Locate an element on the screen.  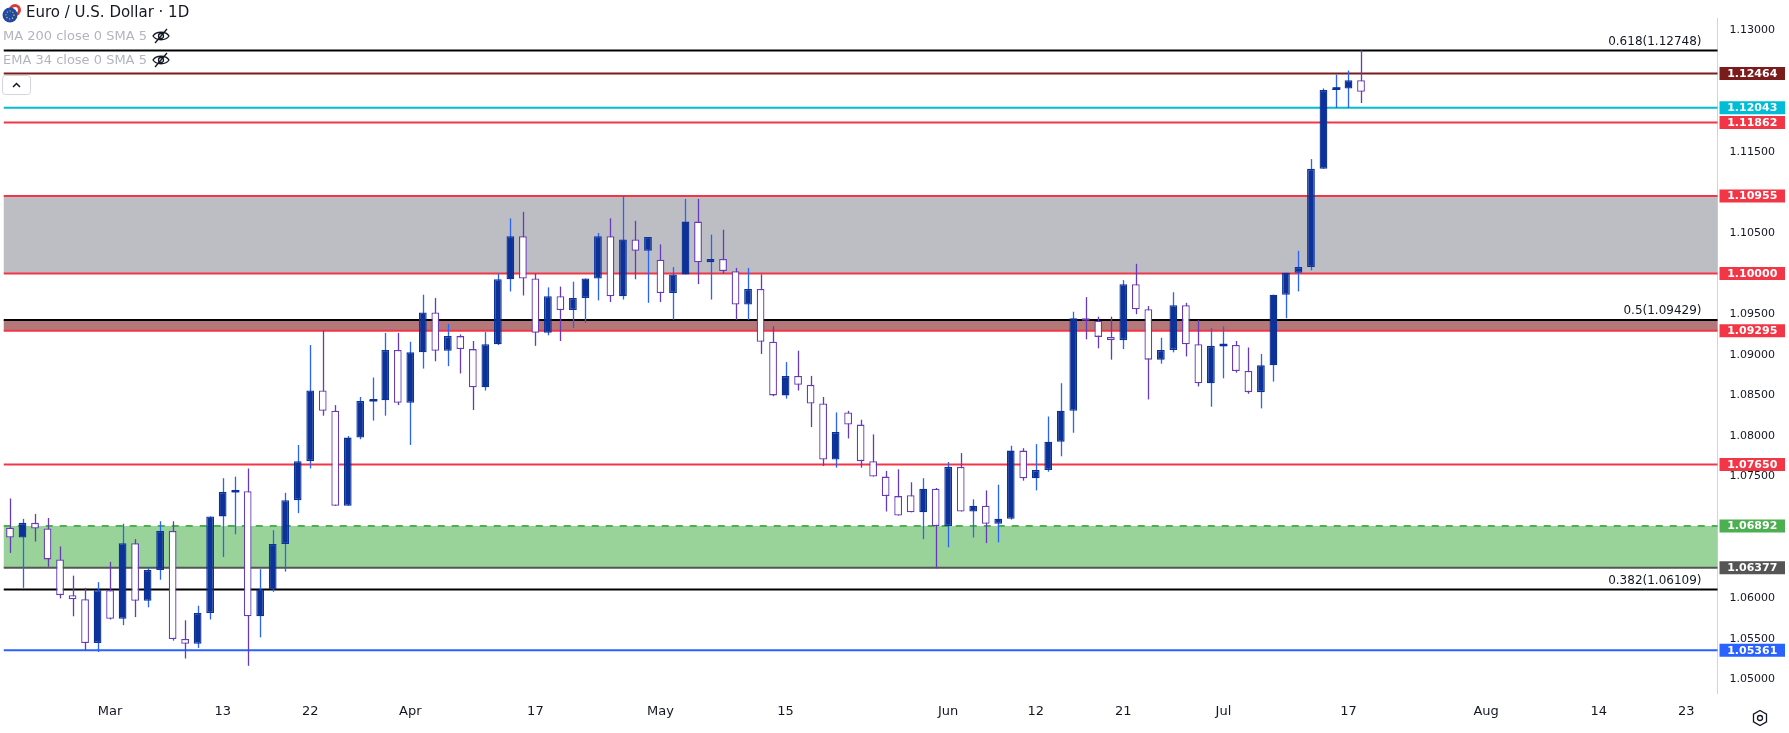
ref-line-label: 1.06377 is located at coordinates (1752, 568).